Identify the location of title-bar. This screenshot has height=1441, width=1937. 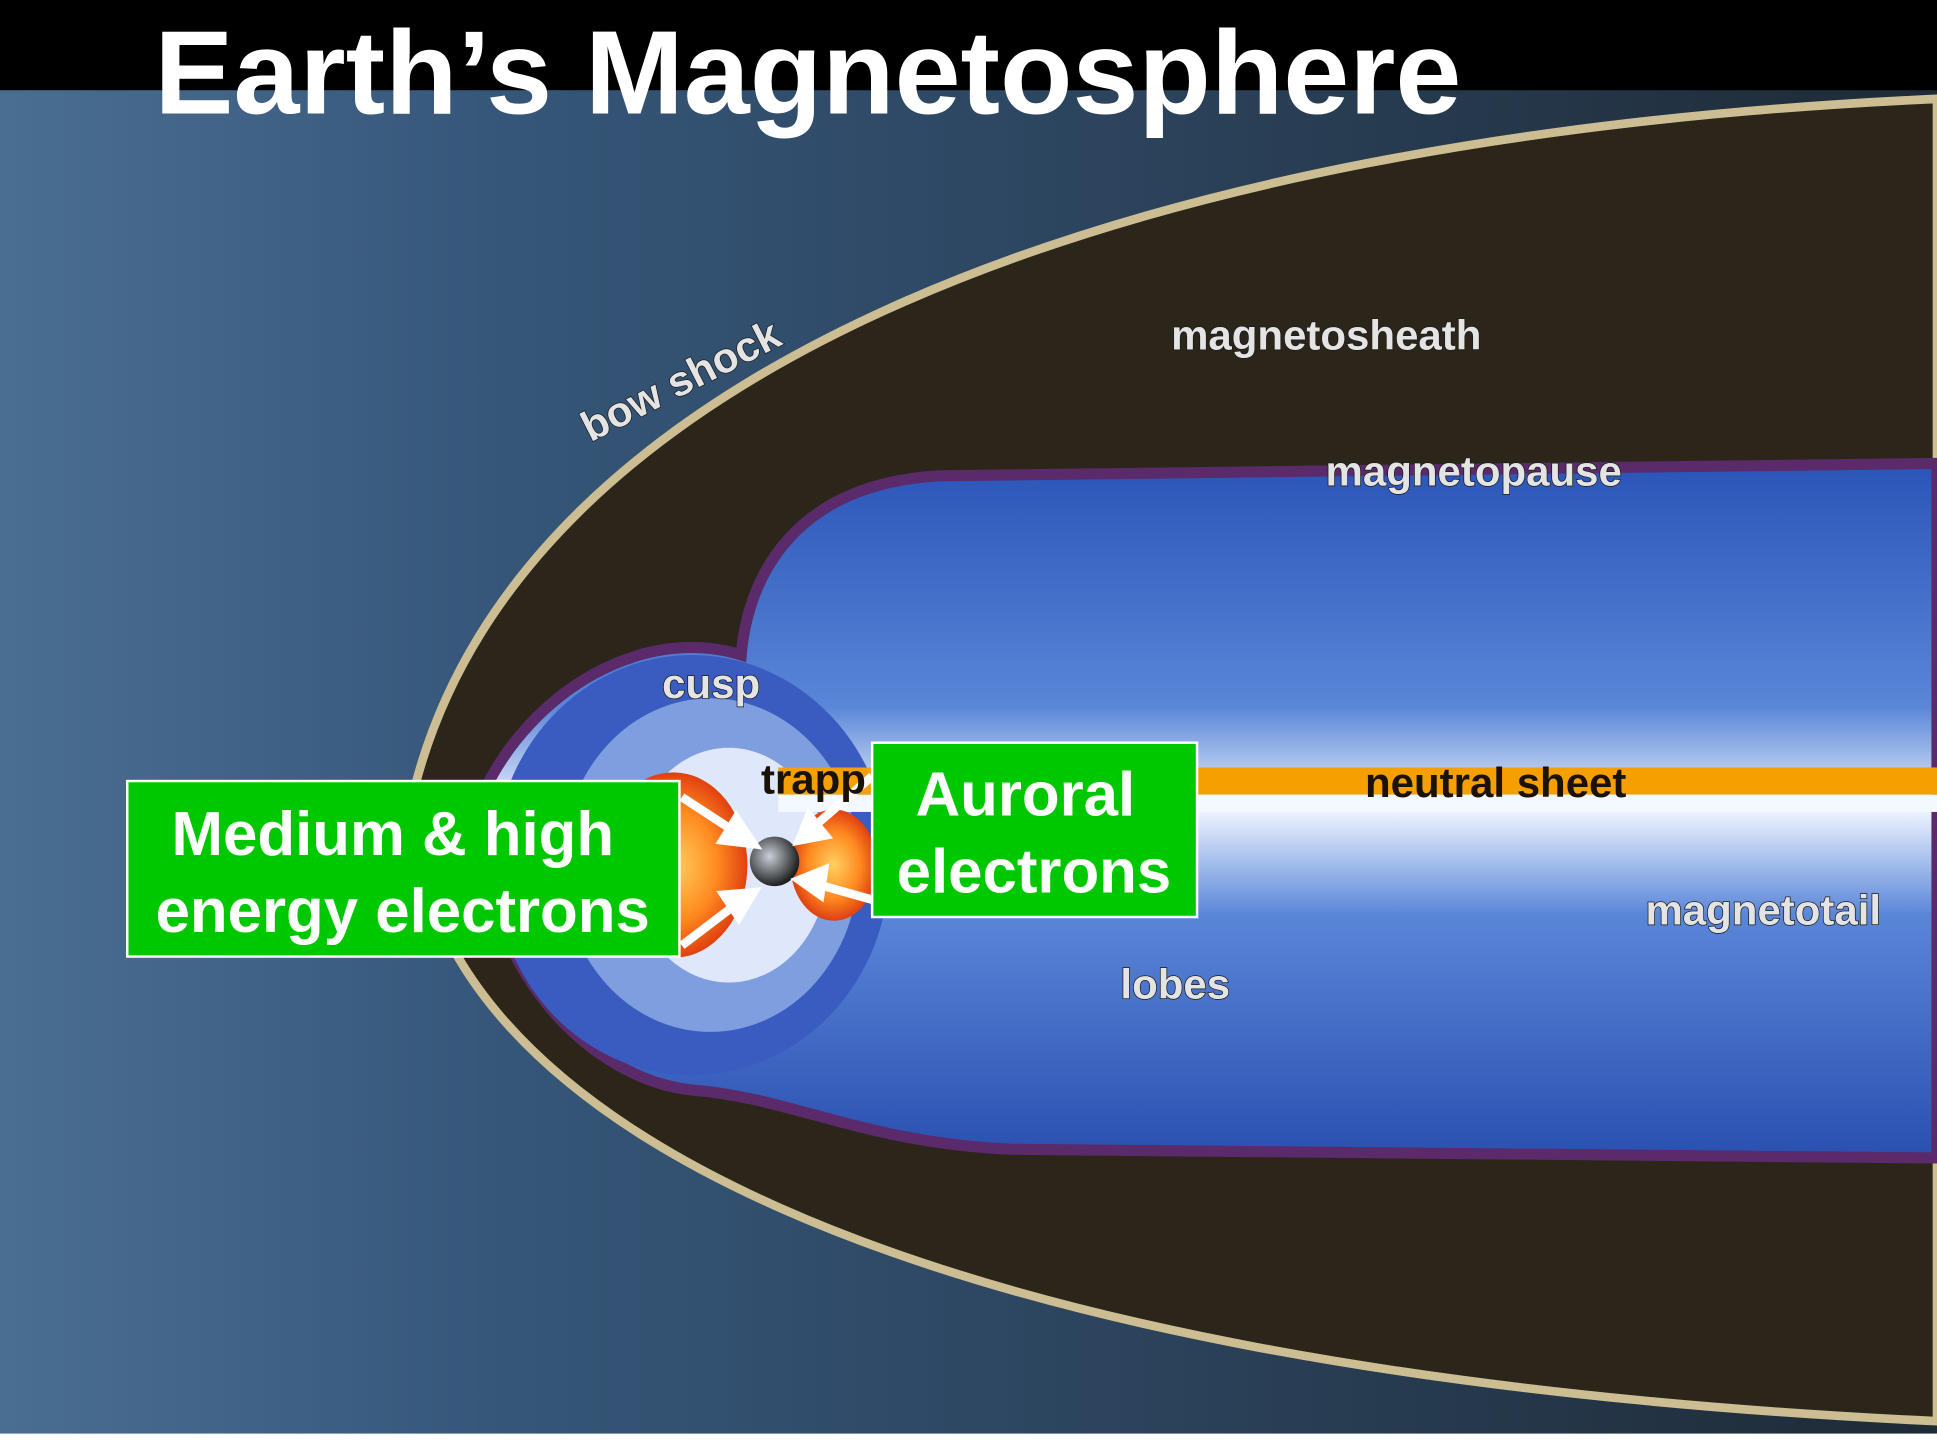
(968, 45).